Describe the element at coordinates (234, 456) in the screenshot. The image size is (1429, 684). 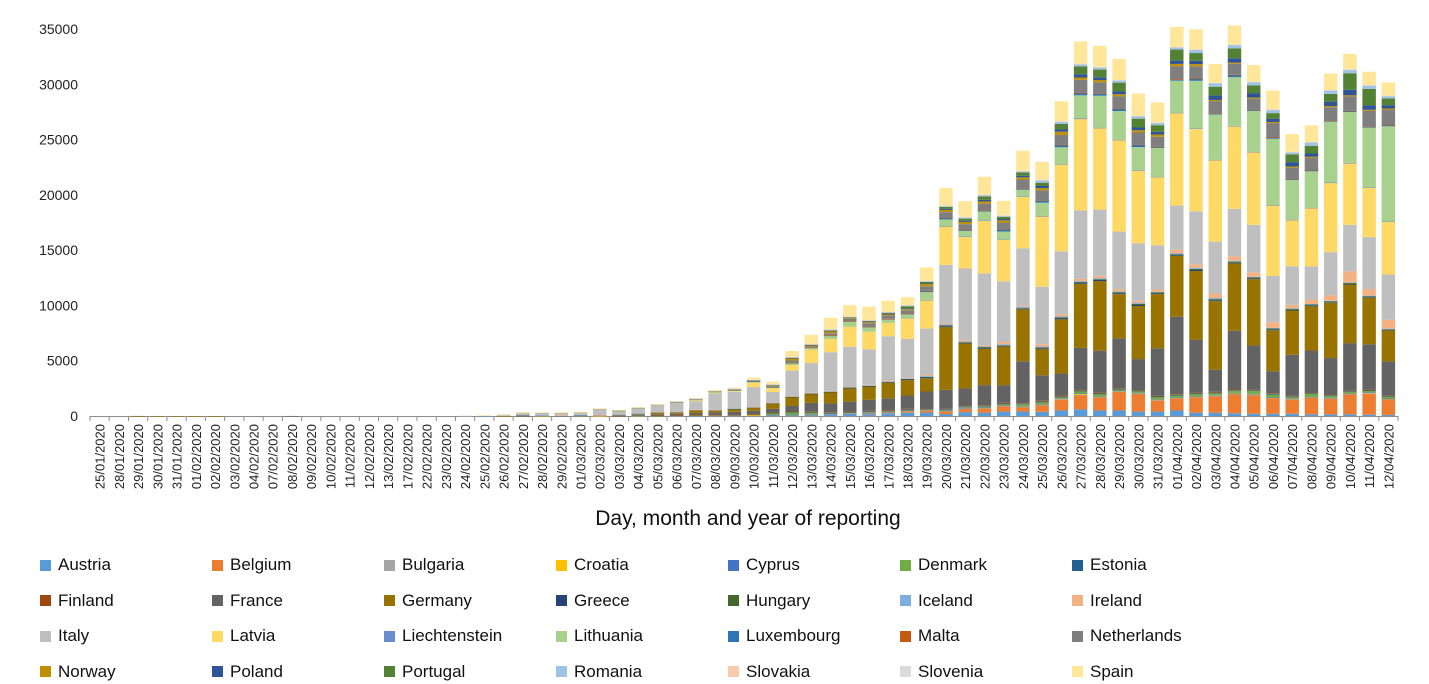
I see `x-tick-label: 03/02/2020` at that location.